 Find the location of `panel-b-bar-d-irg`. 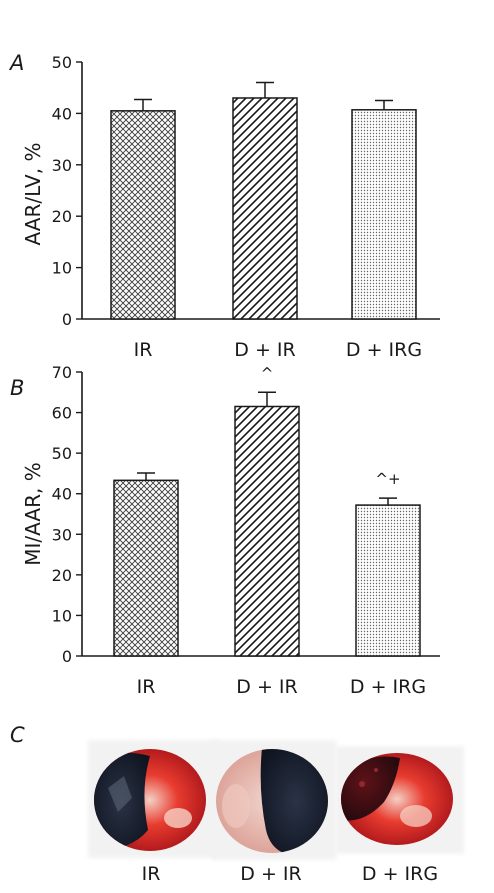

panel-b-bar-d-irg is located at coordinates (388, 580).